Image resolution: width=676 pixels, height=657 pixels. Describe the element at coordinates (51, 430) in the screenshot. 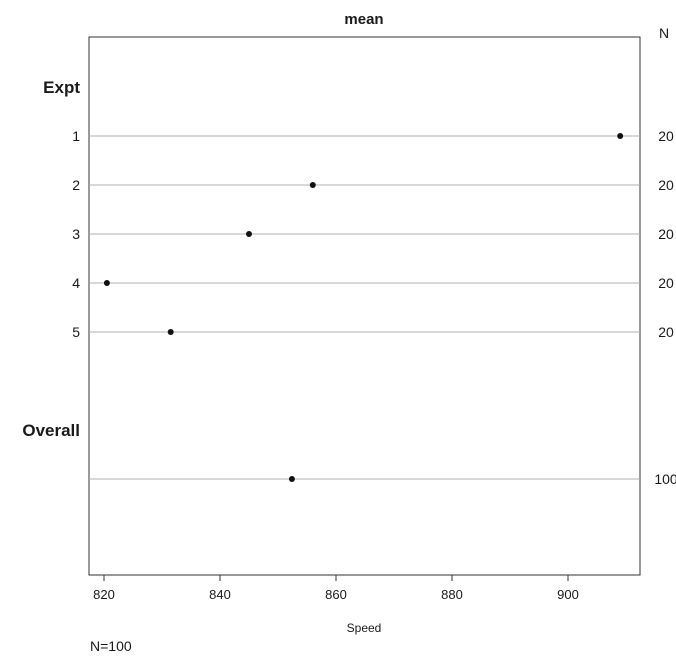

I see `group-label: Overall` at that location.